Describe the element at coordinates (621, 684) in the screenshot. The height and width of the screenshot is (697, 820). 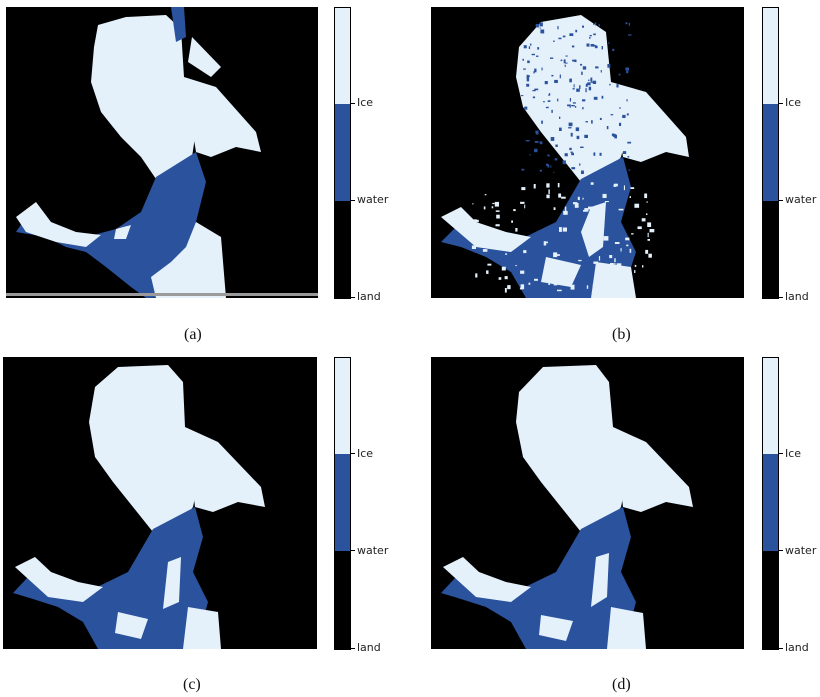
I see `panel-caption-d: (d)` at that location.